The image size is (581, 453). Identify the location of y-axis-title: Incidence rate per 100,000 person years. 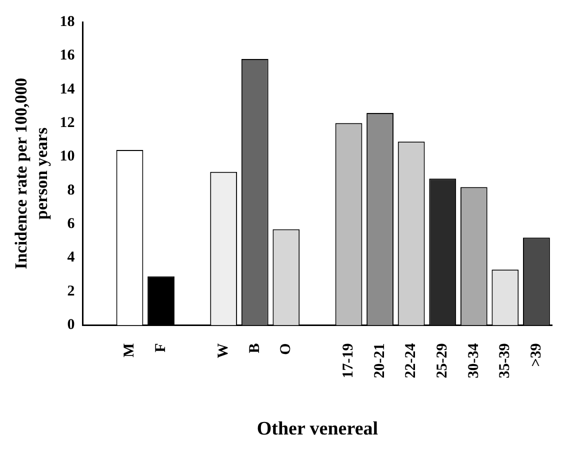
(31, 174).